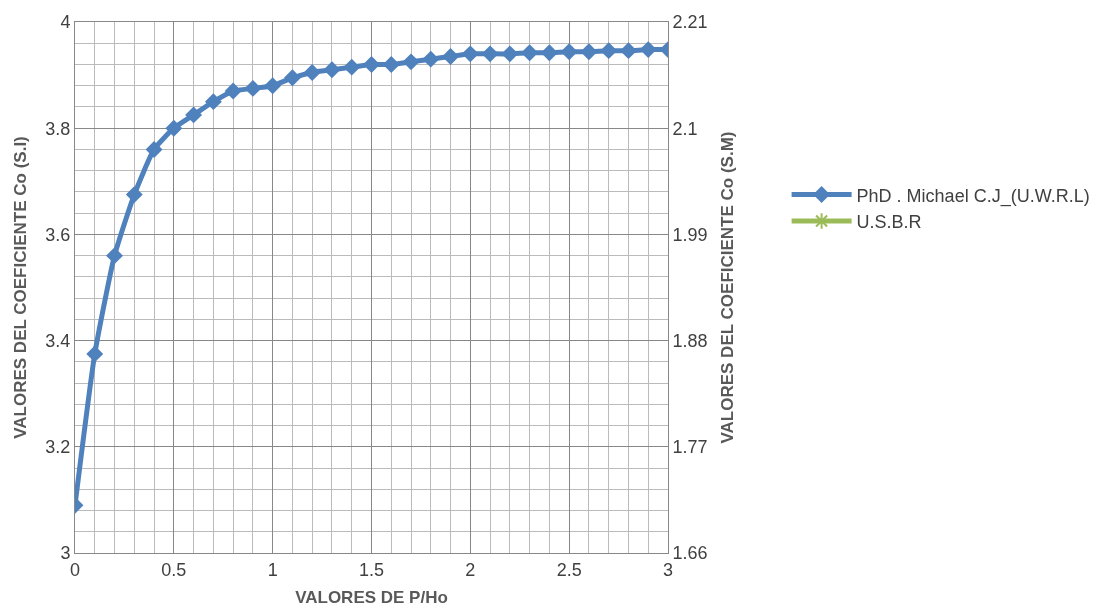 The width and height of the screenshot is (1108, 615). I want to click on y2-tick-label: 1.77, so click(690, 447).